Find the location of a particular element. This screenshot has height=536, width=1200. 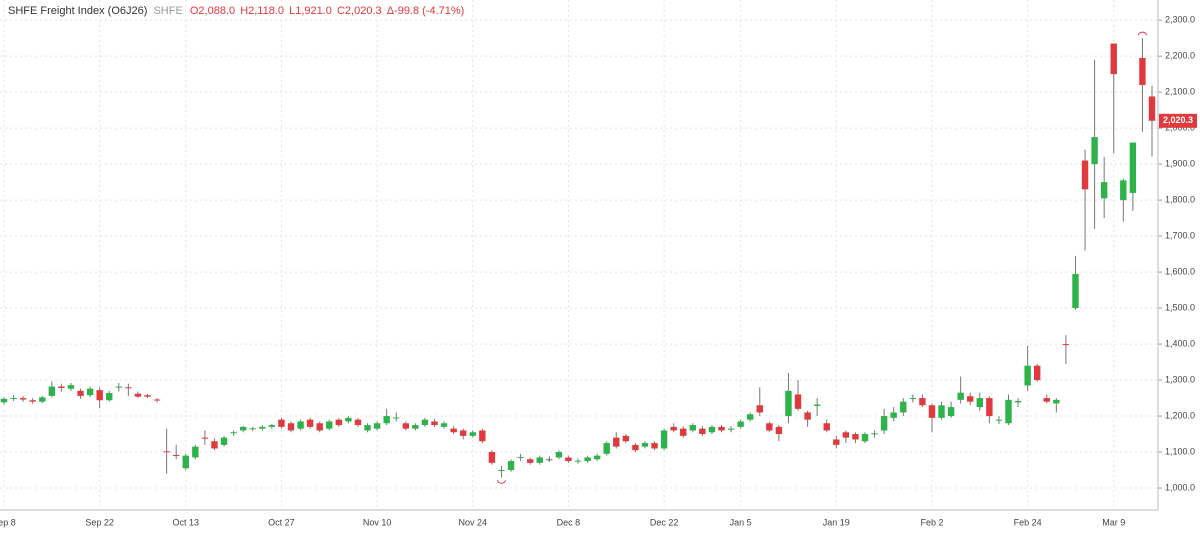

quote-value: C2,020.3 is located at coordinates (359, 11).